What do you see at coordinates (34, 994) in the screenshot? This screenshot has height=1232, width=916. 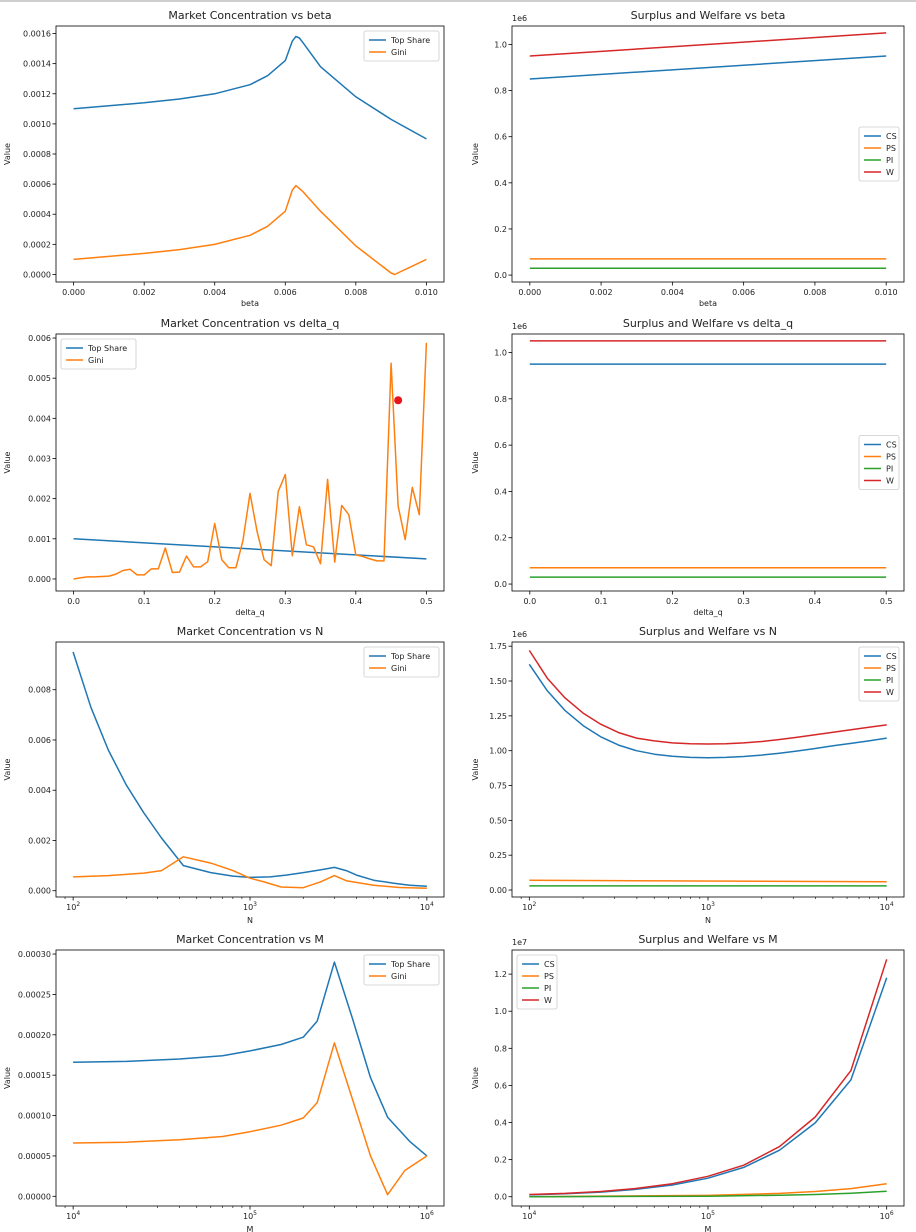 I see `y-tick-label: 0.00025` at bounding box center [34, 994].